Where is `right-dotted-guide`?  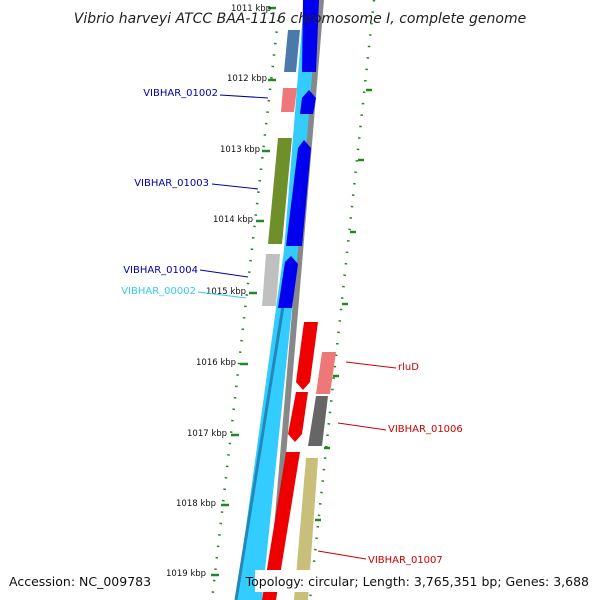 right-dotted-guide is located at coordinates (342, 300).